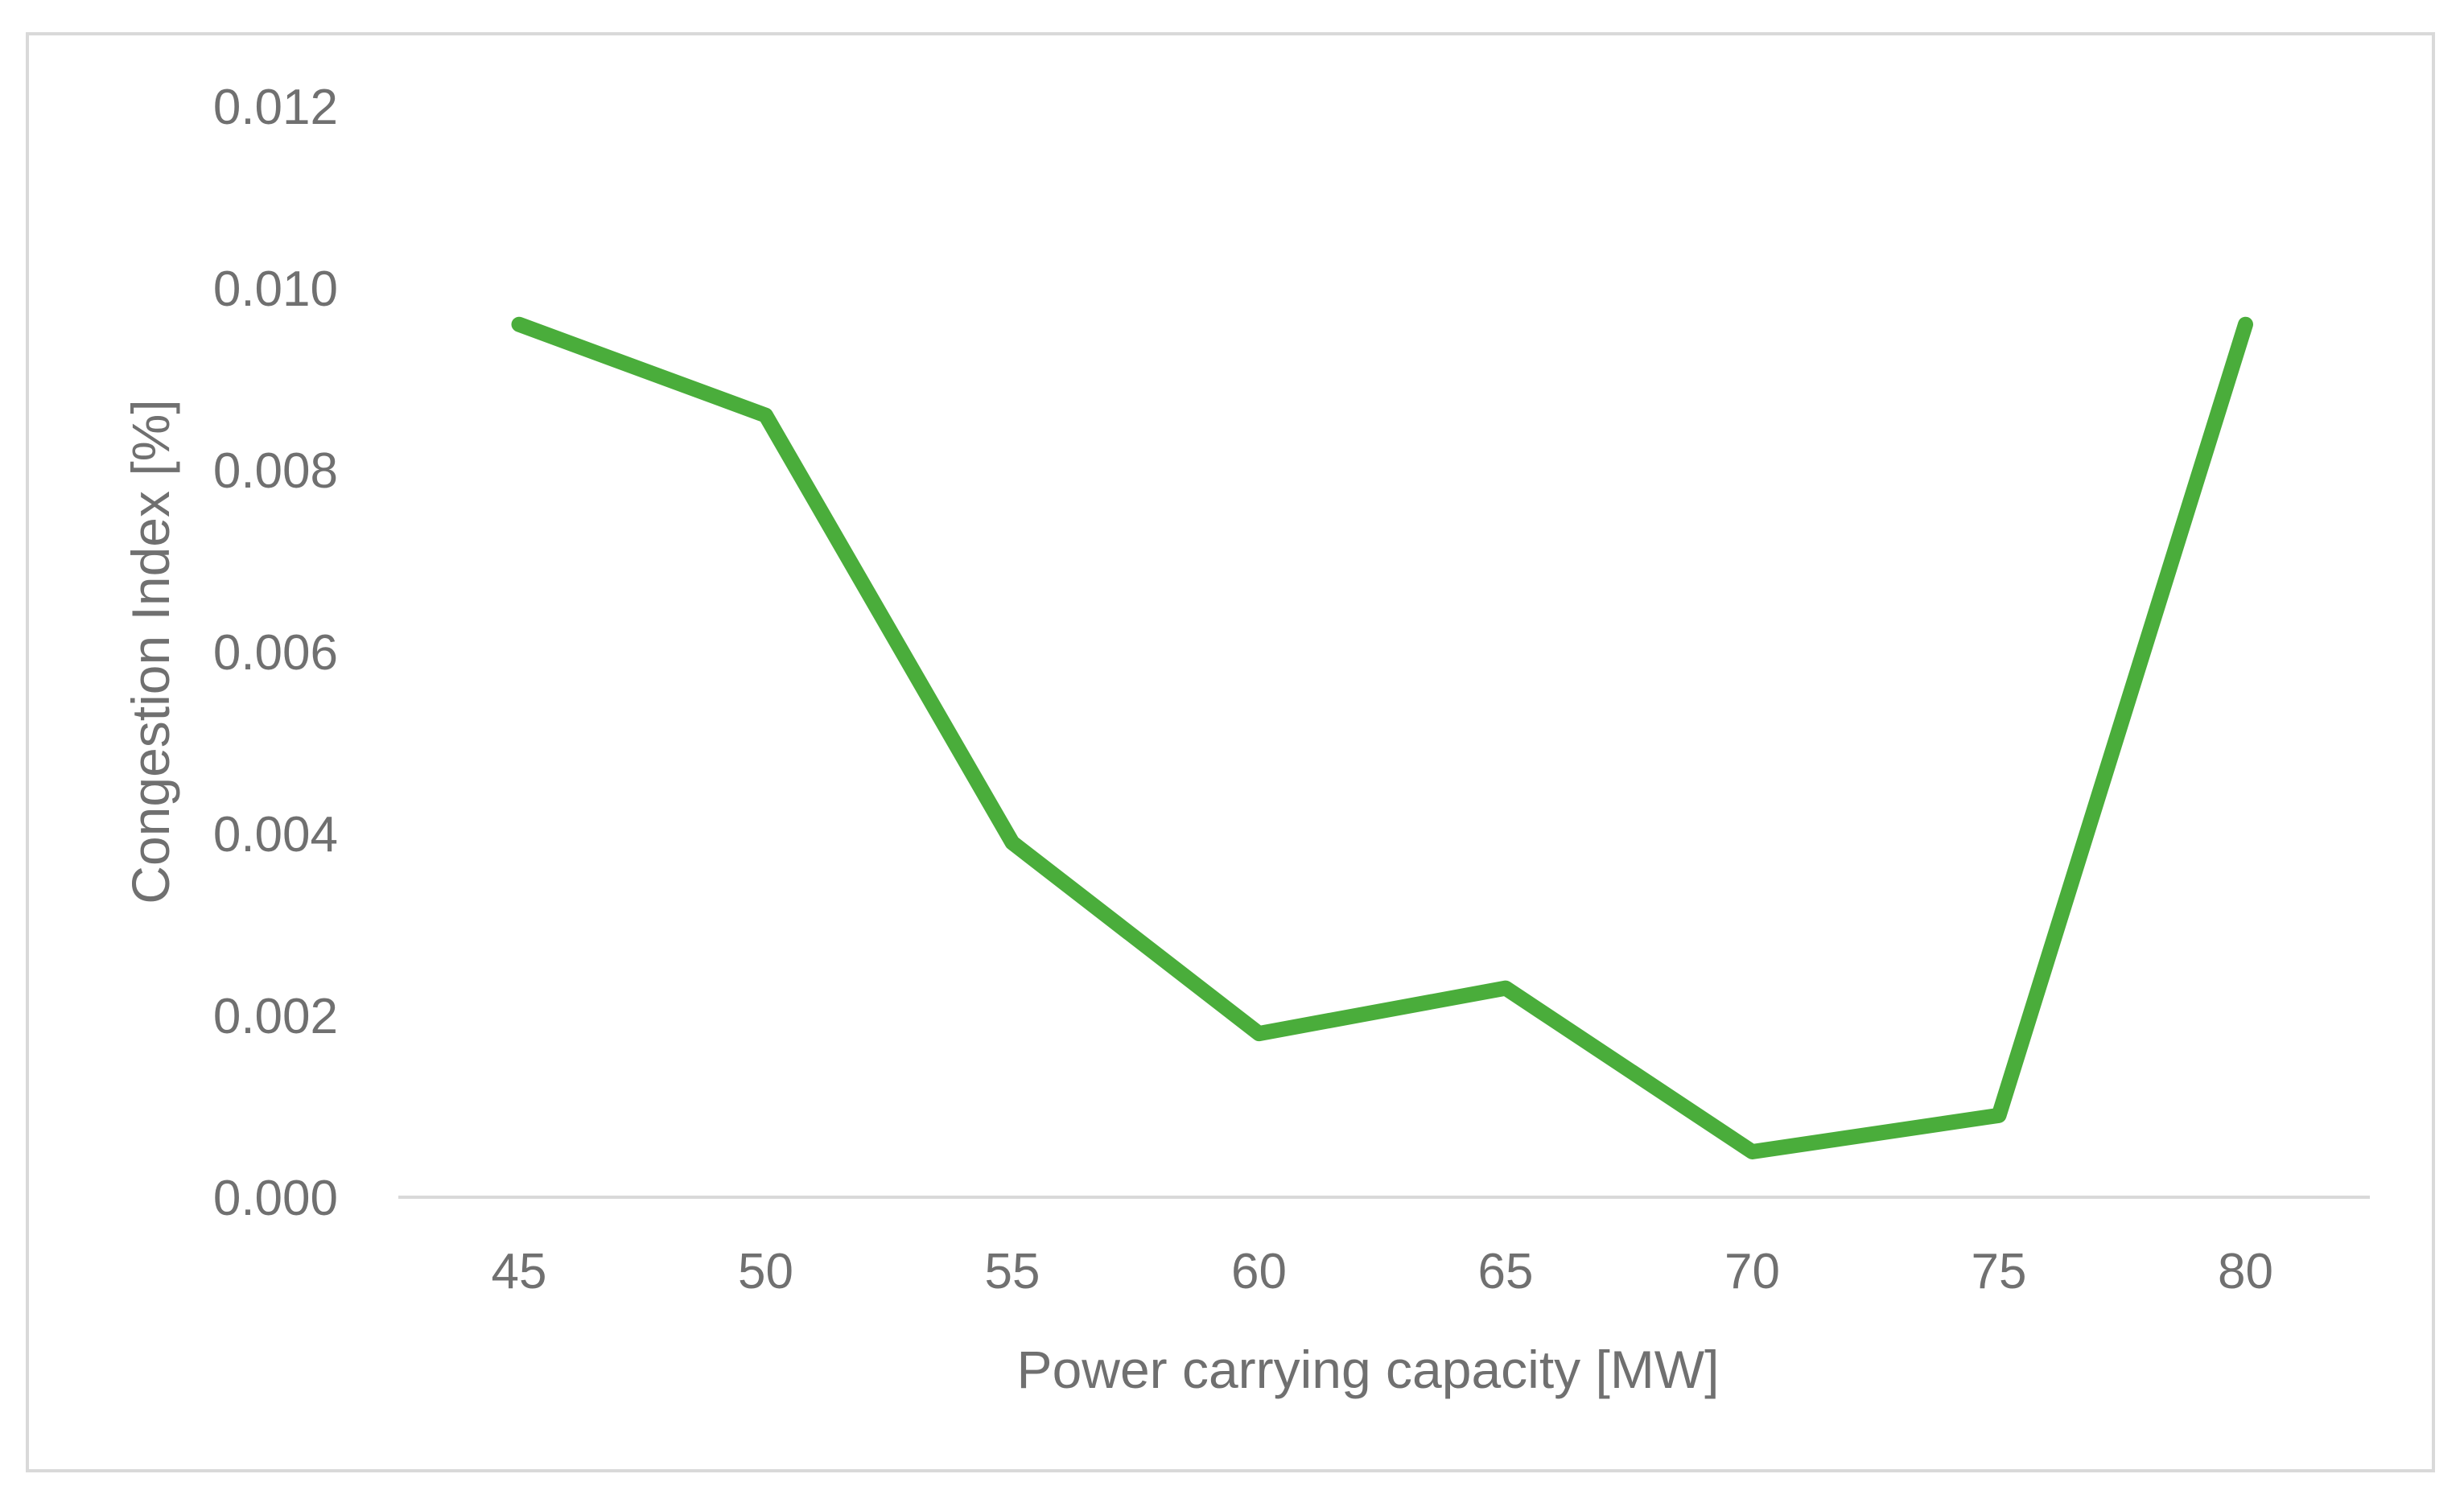 The height and width of the screenshot is (1511, 2464). Describe the element at coordinates (1368, 1369) in the screenshot. I see `x-axis-title: Power carrying capacity [MW]` at that location.